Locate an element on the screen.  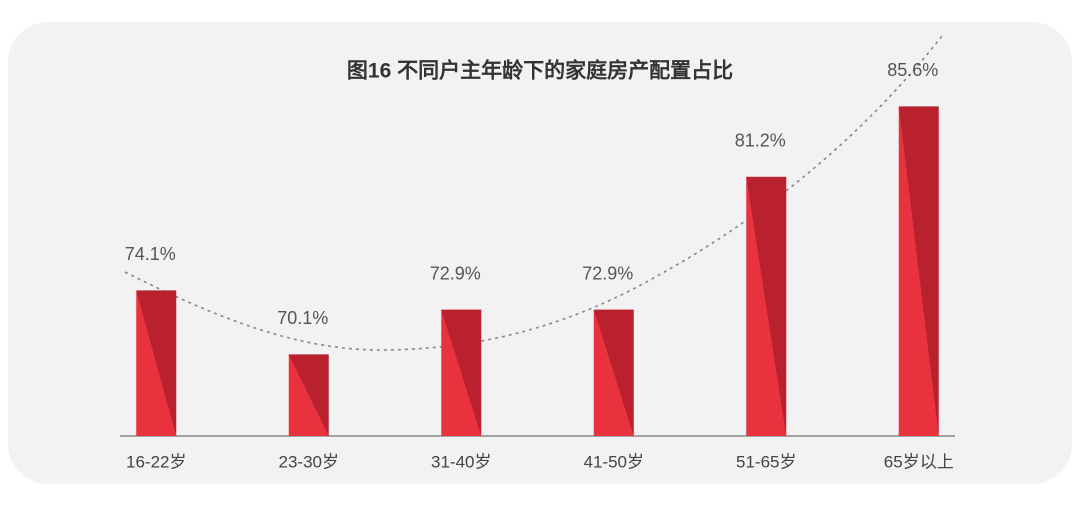
value-label: 85.6% is located at coordinates (912, 70).